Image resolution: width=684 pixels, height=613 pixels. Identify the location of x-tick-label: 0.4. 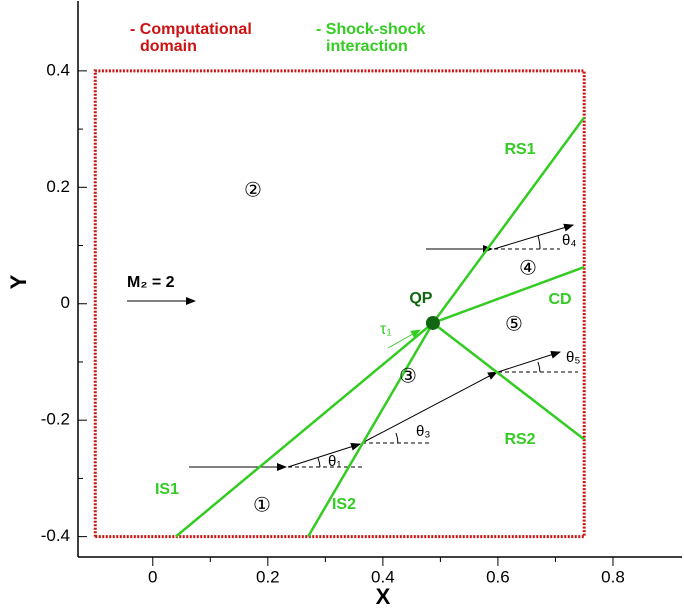
(383, 576).